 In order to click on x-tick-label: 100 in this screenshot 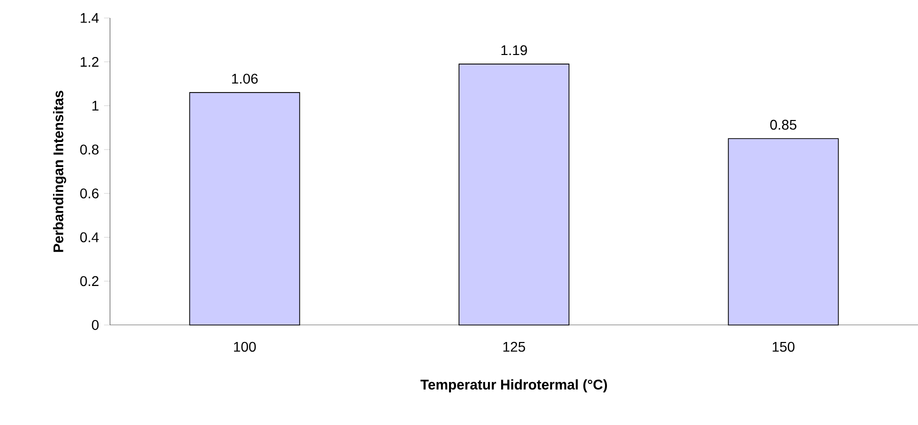, I will do `click(245, 347)`.